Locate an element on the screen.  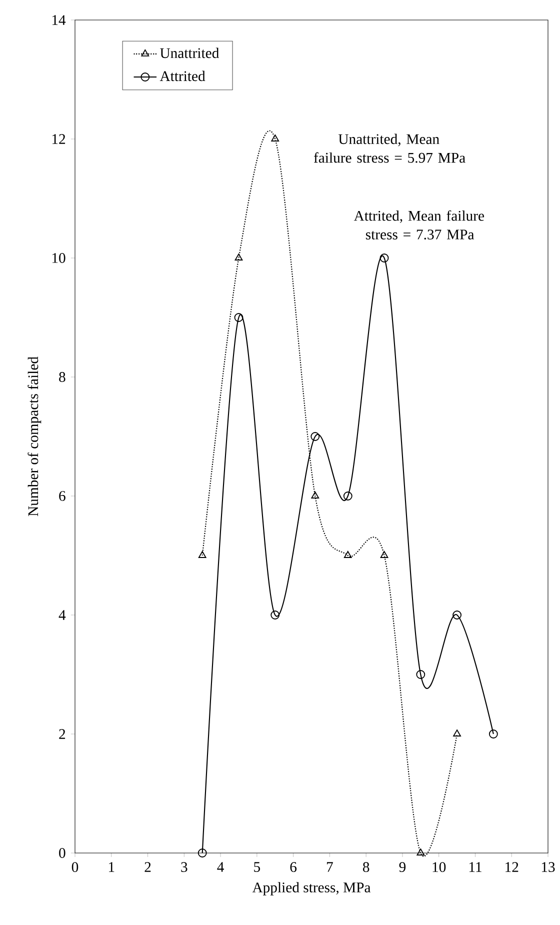
y-tick-label: 2 is located at coordinates (62, 734).